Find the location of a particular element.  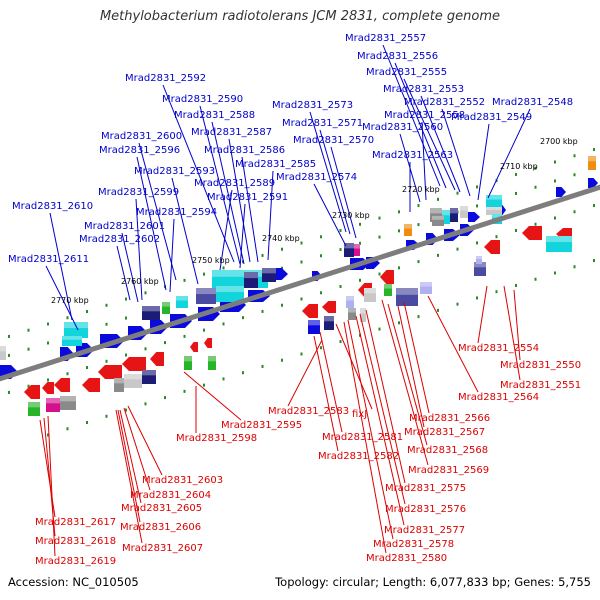

gene-label-bottom: Mrad2831_2605 is located at coordinates (161, 508).